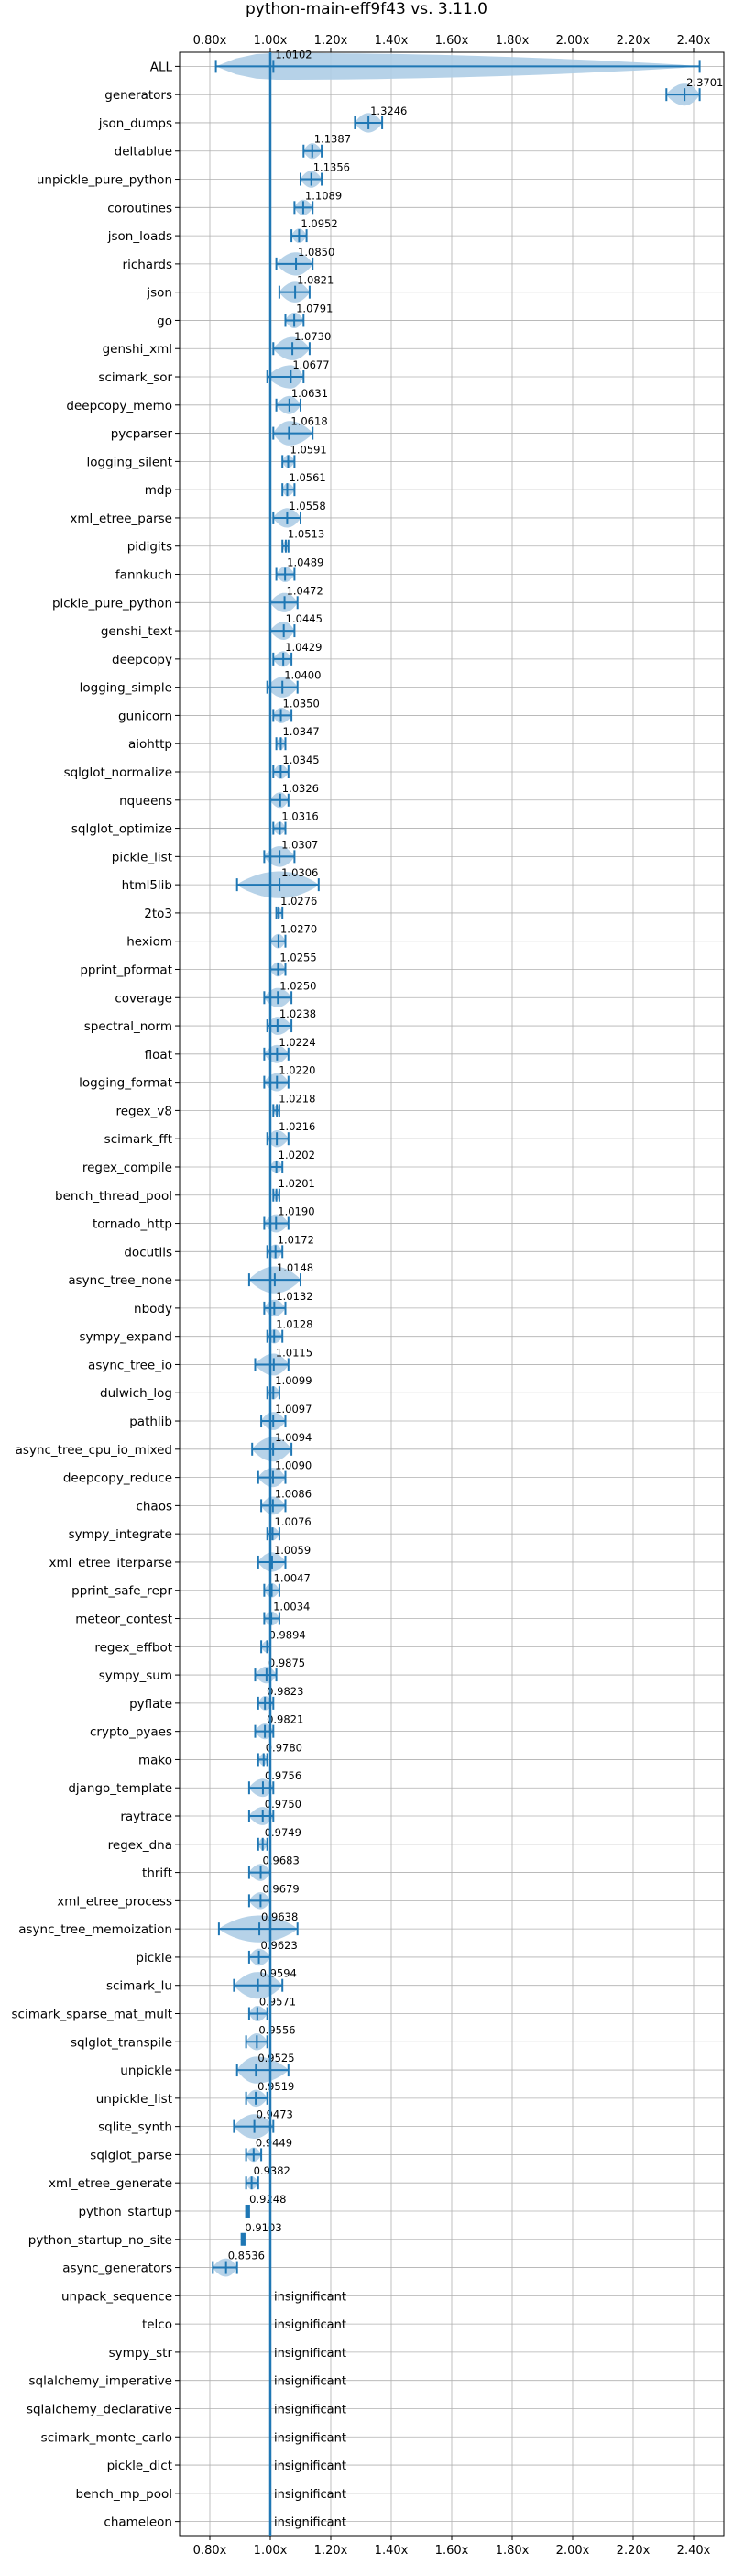 The width and height of the screenshot is (733, 2576). What do you see at coordinates (145, 801) in the screenshot?
I see `y-tick-label: nqueens` at bounding box center [145, 801].